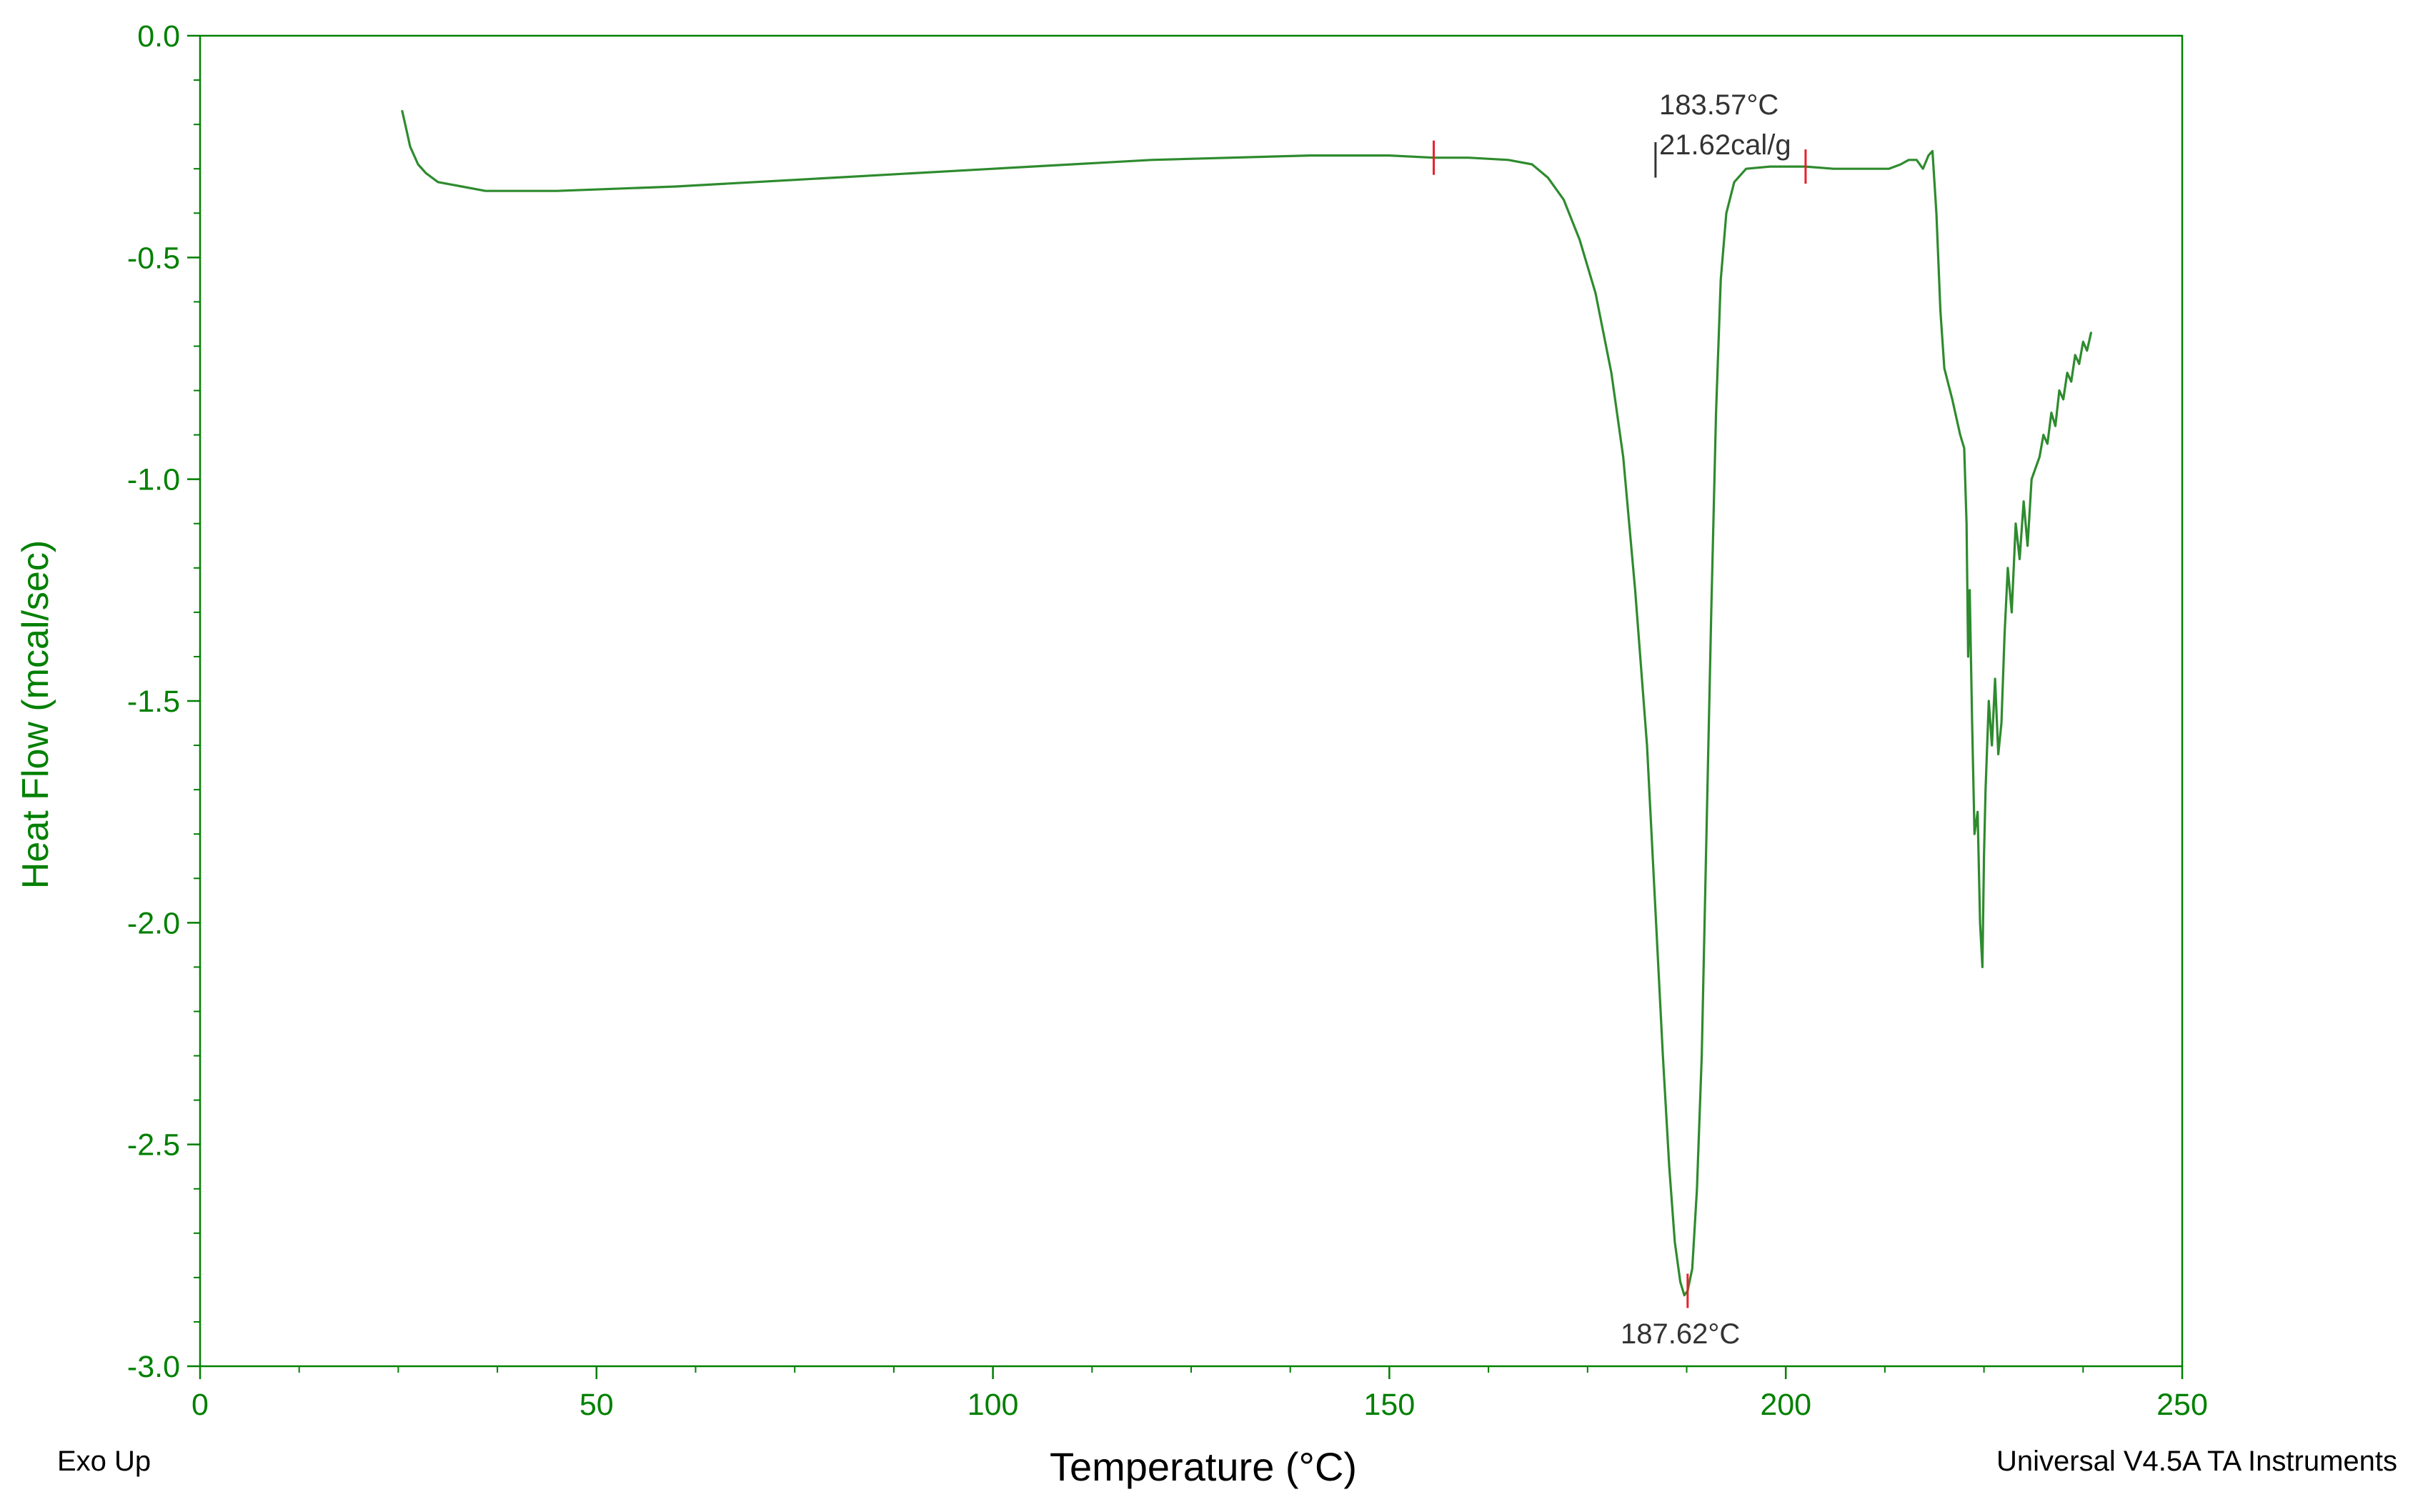 The width and height of the screenshot is (2413, 1512). Describe the element at coordinates (153, 1145) in the screenshot. I see `y-tick-label: -2.5` at that location.